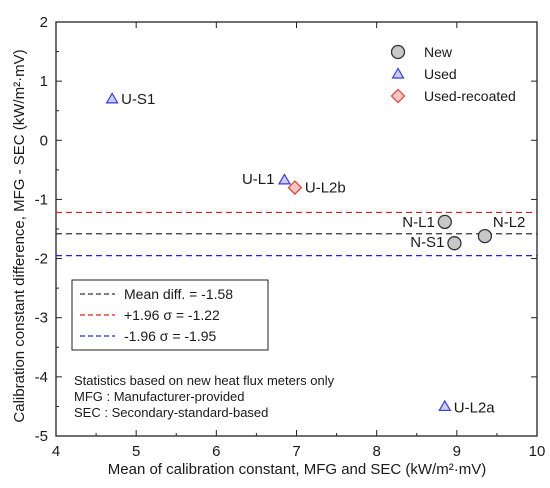  Describe the element at coordinates (41, 377) in the screenshot. I see `y-tick-label: -4` at that location.